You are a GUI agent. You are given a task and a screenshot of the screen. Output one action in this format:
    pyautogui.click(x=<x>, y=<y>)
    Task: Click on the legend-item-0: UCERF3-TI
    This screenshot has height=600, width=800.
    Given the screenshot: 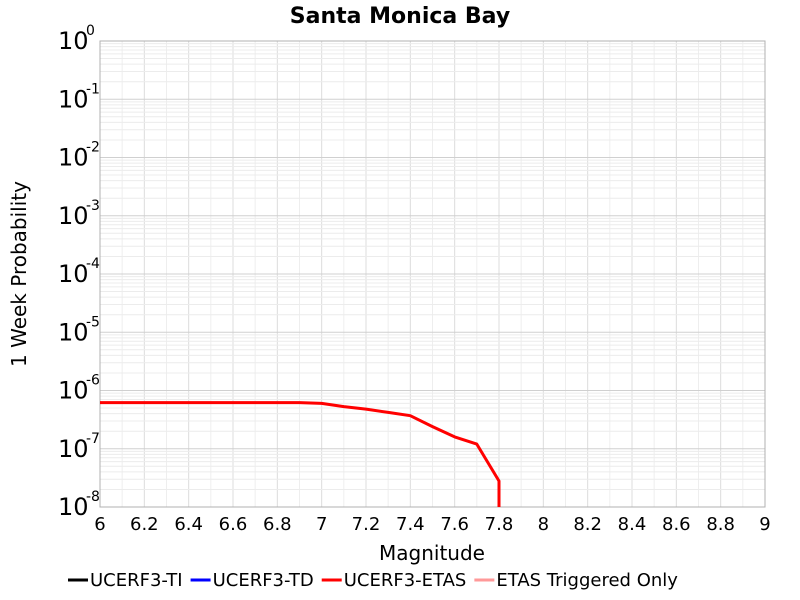 What is the action you would take?
    pyautogui.click(x=125, y=580)
    